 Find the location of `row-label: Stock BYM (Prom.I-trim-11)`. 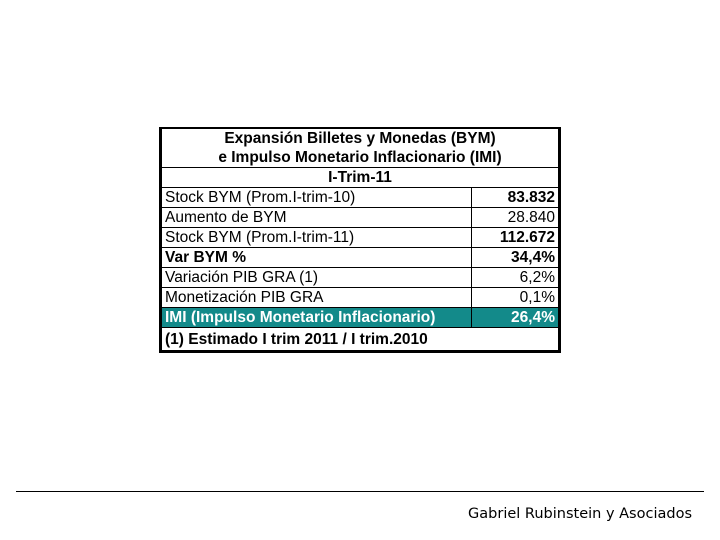

row-label: Stock BYM (Prom.I-trim-11) is located at coordinates (316, 237).